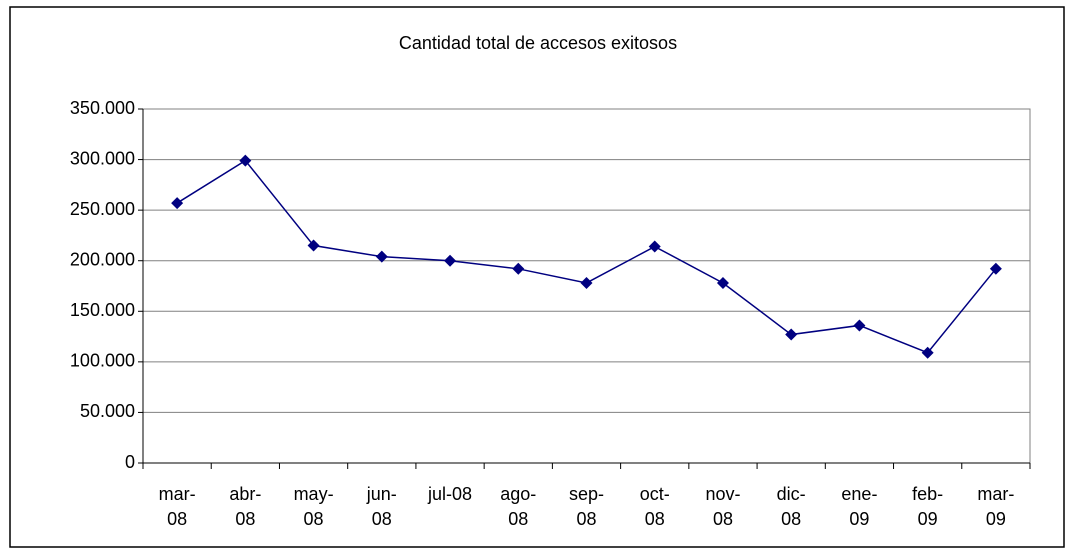 The image size is (1075, 554). What do you see at coordinates (102, 361) in the screenshot?
I see `y-tick-label: 100.000` at bounding box center [102, 361].